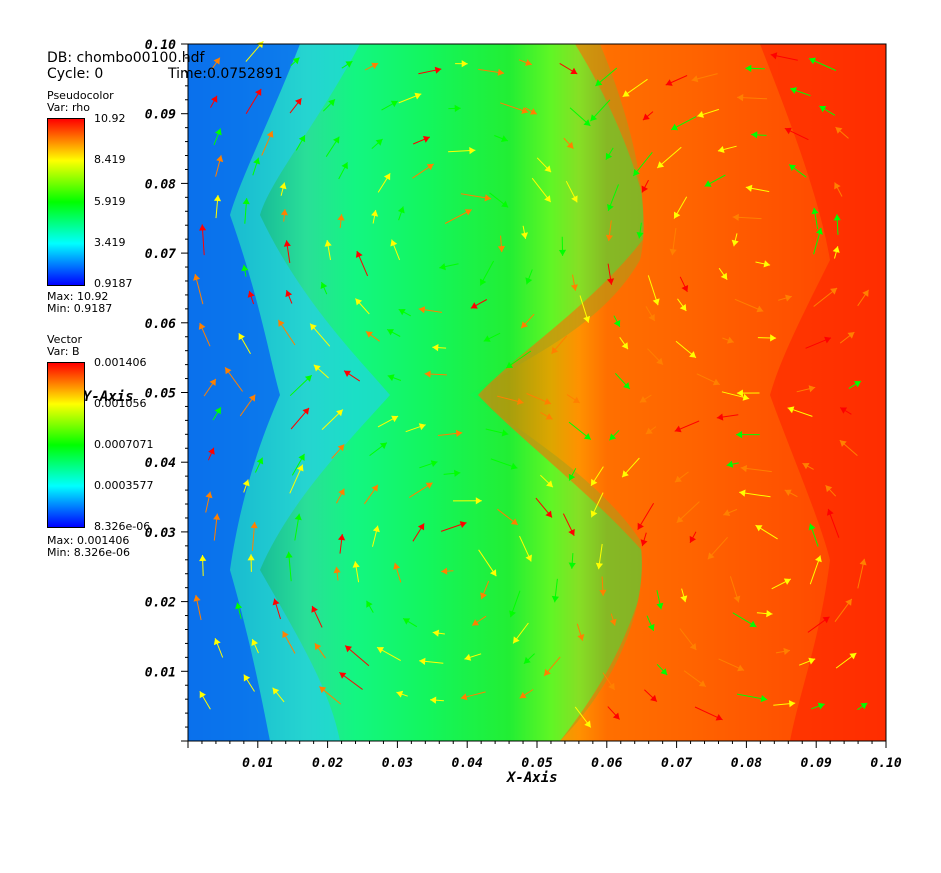 Image resolution: width=941 pixels, height=873 pixels. I want to click on x-tick-label: 0.04, so click(467, 763).